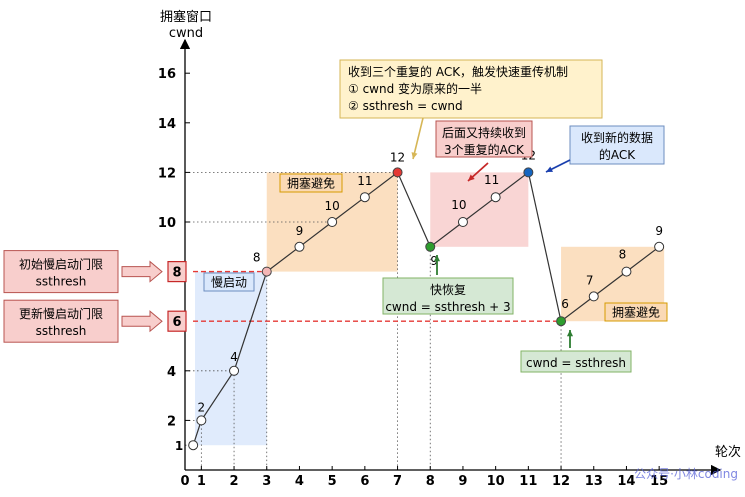 This screenshot has height=497, width=745. I want to click on new-ack-note-text: 收到新的数据, so click(617, 137).